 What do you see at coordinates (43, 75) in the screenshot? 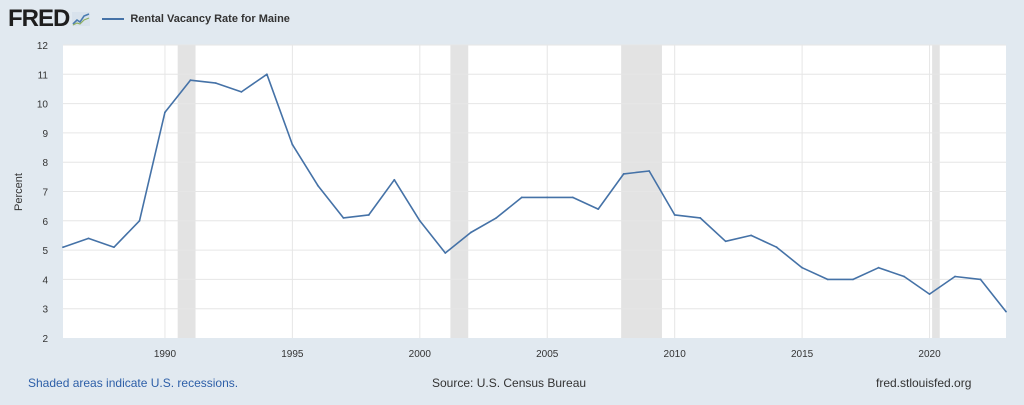
I see `y-tick-label: 11` at bounding box center [43, 75].